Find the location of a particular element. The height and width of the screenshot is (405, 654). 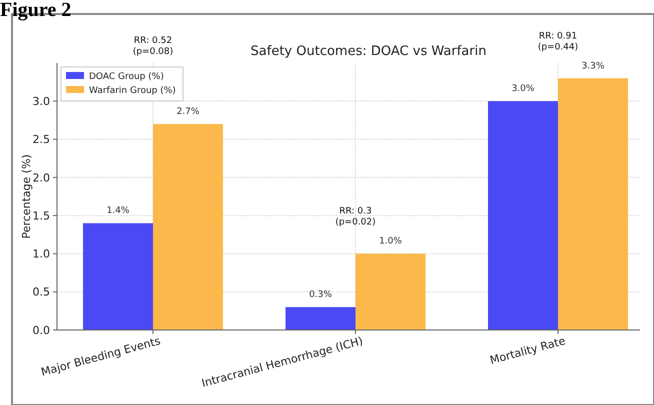

x-tick-label: Major Bleeding Events is located at coordinates (101, 356).